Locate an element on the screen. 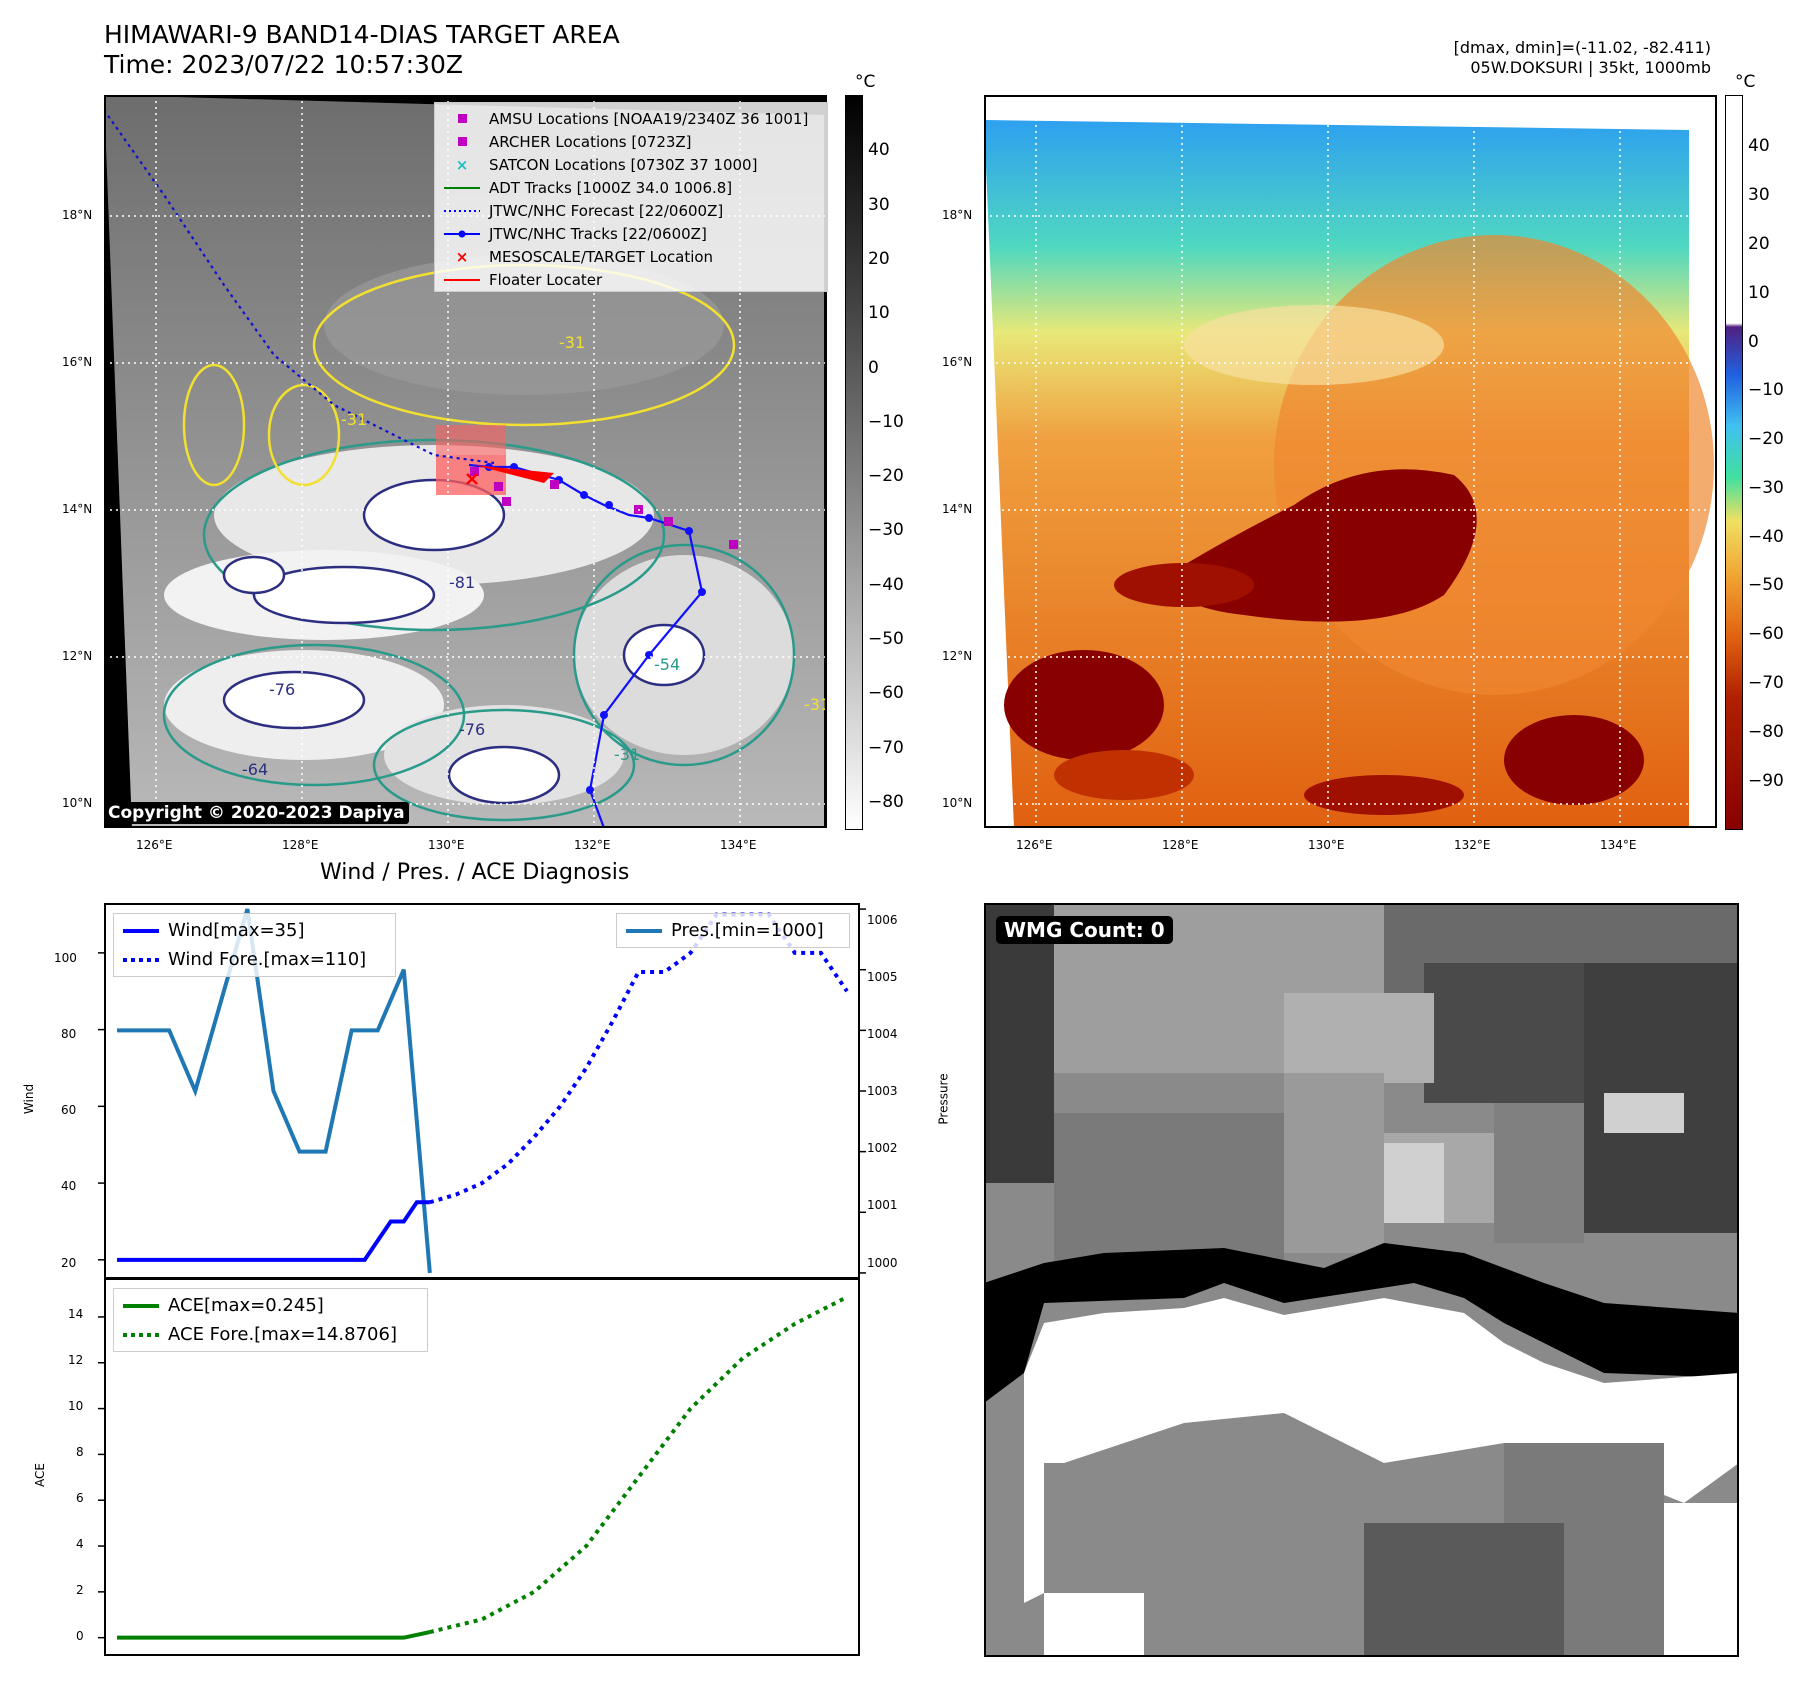 Image resolution: width=1797 pixels, height=1684 pixels. contour-label-1: -31 is located at coordinates (572, 342).